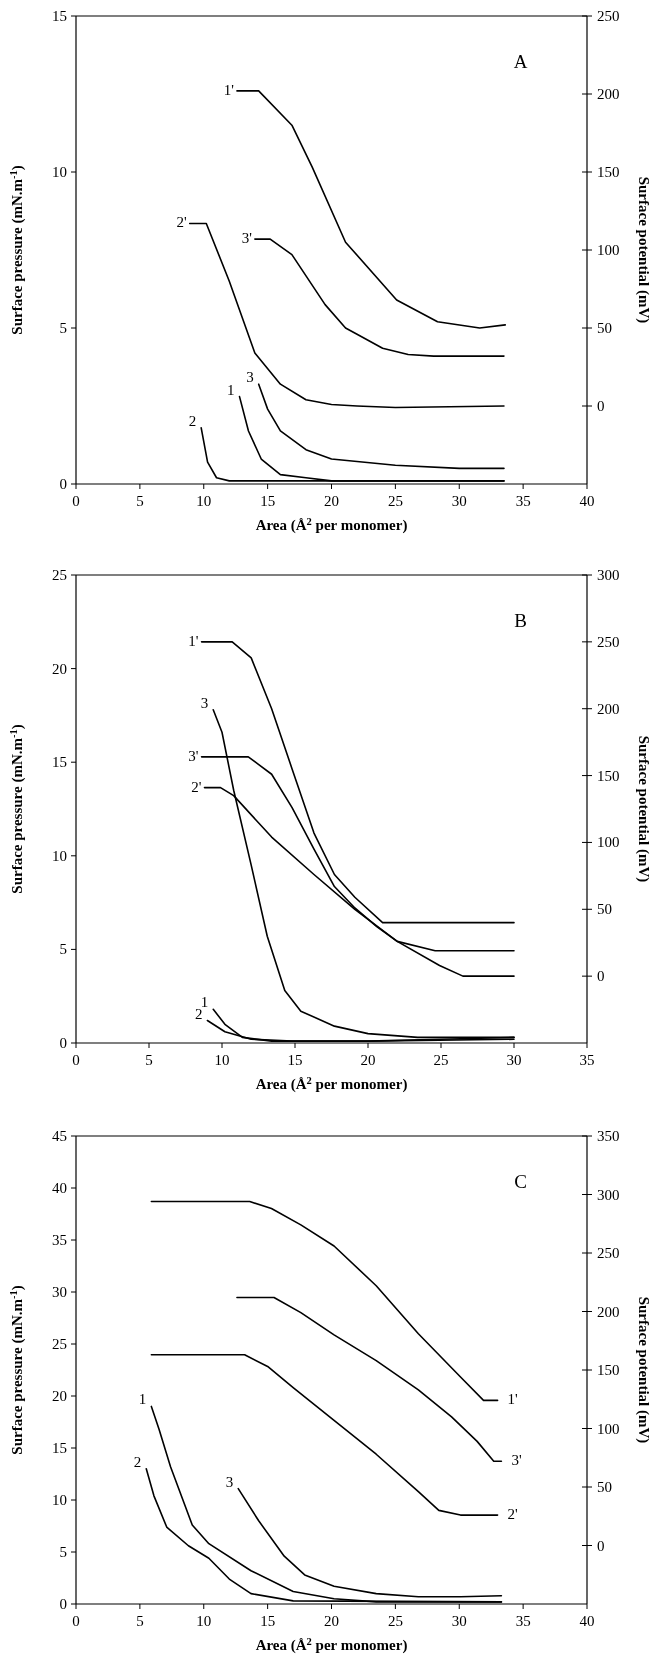 The height and width of the screenshot is (1678, 655). What do you see at coordinates (59, 1292) in the screenshot?
I see `y-tick-label: 30` at bounding box center [59, 1292].